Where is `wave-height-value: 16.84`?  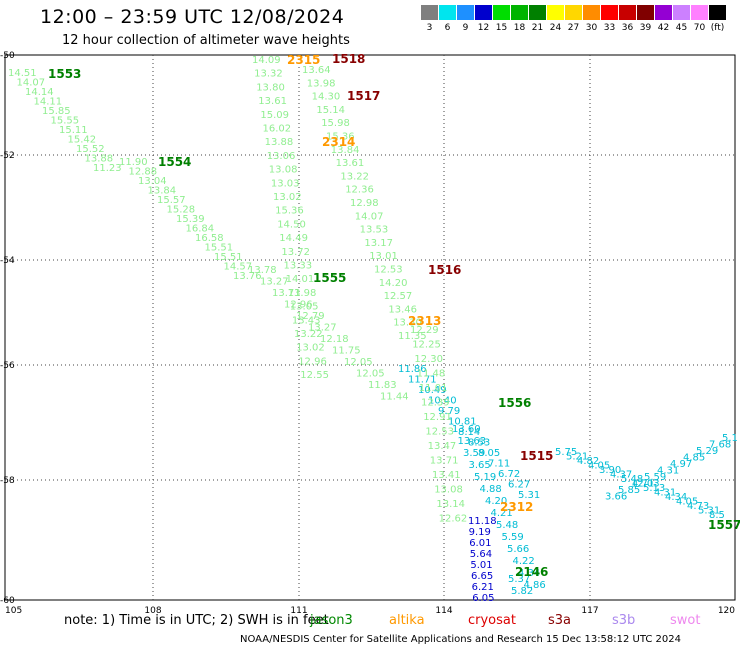
wave-height-value: 16.84 is located at coordinates (200, 229).